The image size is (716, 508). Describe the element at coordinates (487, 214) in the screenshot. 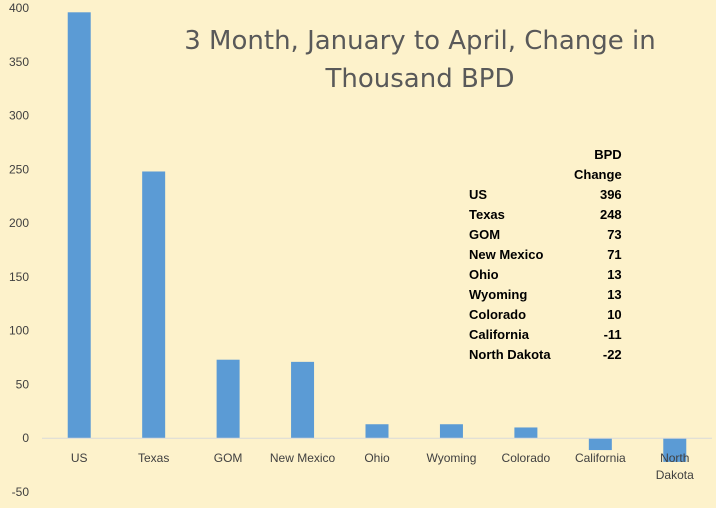

I see `table-cell-name: Texas` at that location.